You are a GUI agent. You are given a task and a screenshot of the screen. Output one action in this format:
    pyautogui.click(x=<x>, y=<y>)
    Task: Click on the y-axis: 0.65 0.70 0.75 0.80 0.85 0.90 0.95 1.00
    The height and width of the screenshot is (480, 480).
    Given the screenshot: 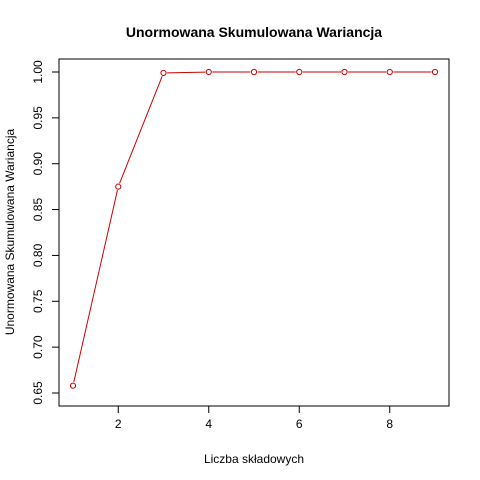 What is the action you would take?
    pyautogui.click(x=45, y=232)
    